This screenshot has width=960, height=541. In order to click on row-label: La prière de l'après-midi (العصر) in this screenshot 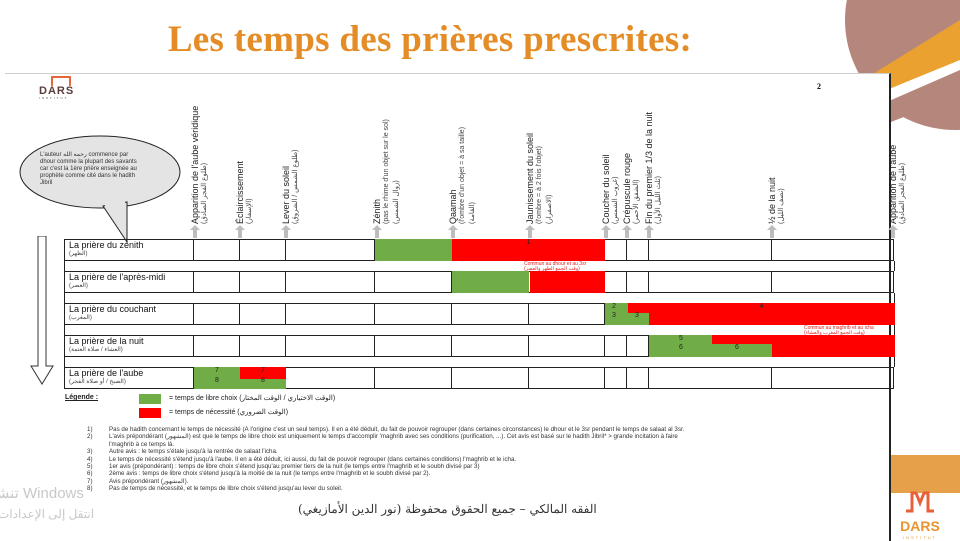, I will do `click(129, 282)`.